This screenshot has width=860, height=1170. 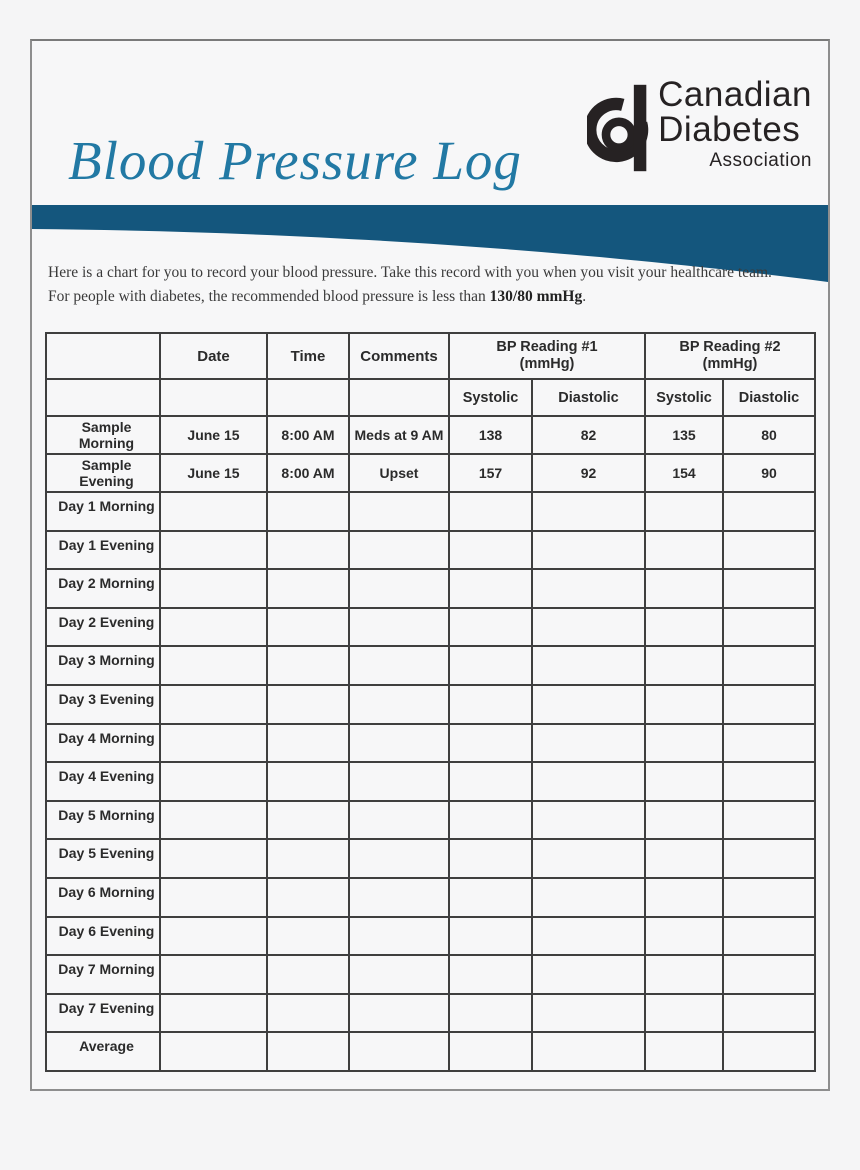 What do you see at coordinates (103, 820) in the screenshot?
I see `row-label-cell: Day 5 Morning` at bounding box center [103, 820].